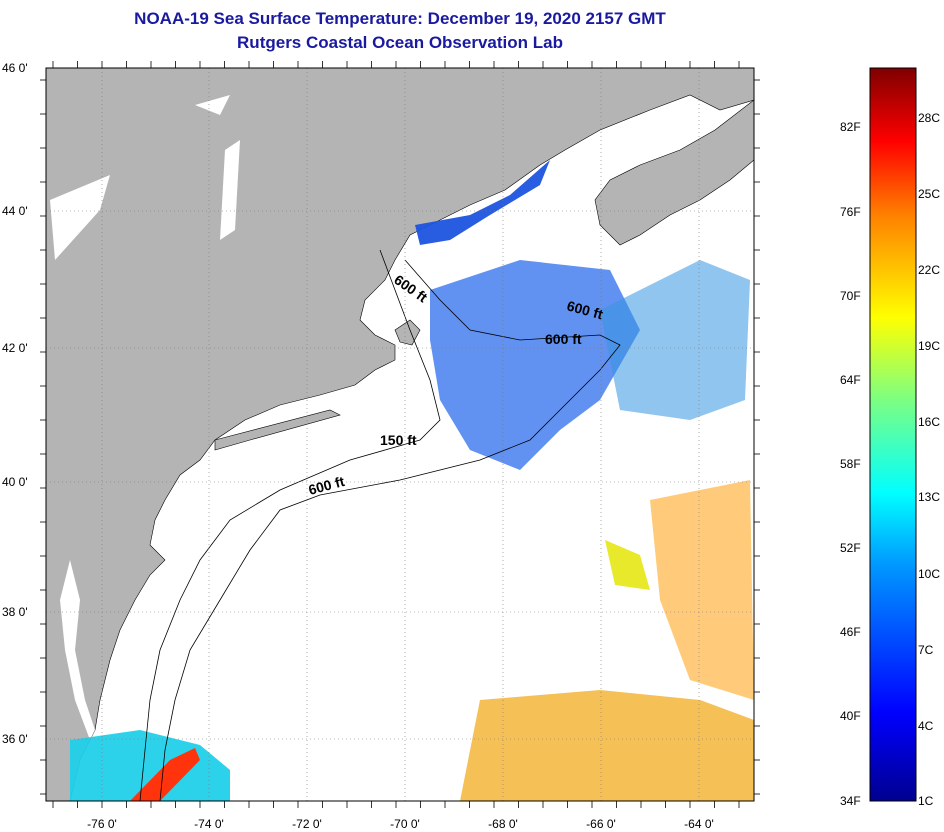 The image size is (944, 832). What do you see at coordinates (307, 824) in the screenshot?
I see `x-tick-label: -72 0'` at bounding box center [307, 824].